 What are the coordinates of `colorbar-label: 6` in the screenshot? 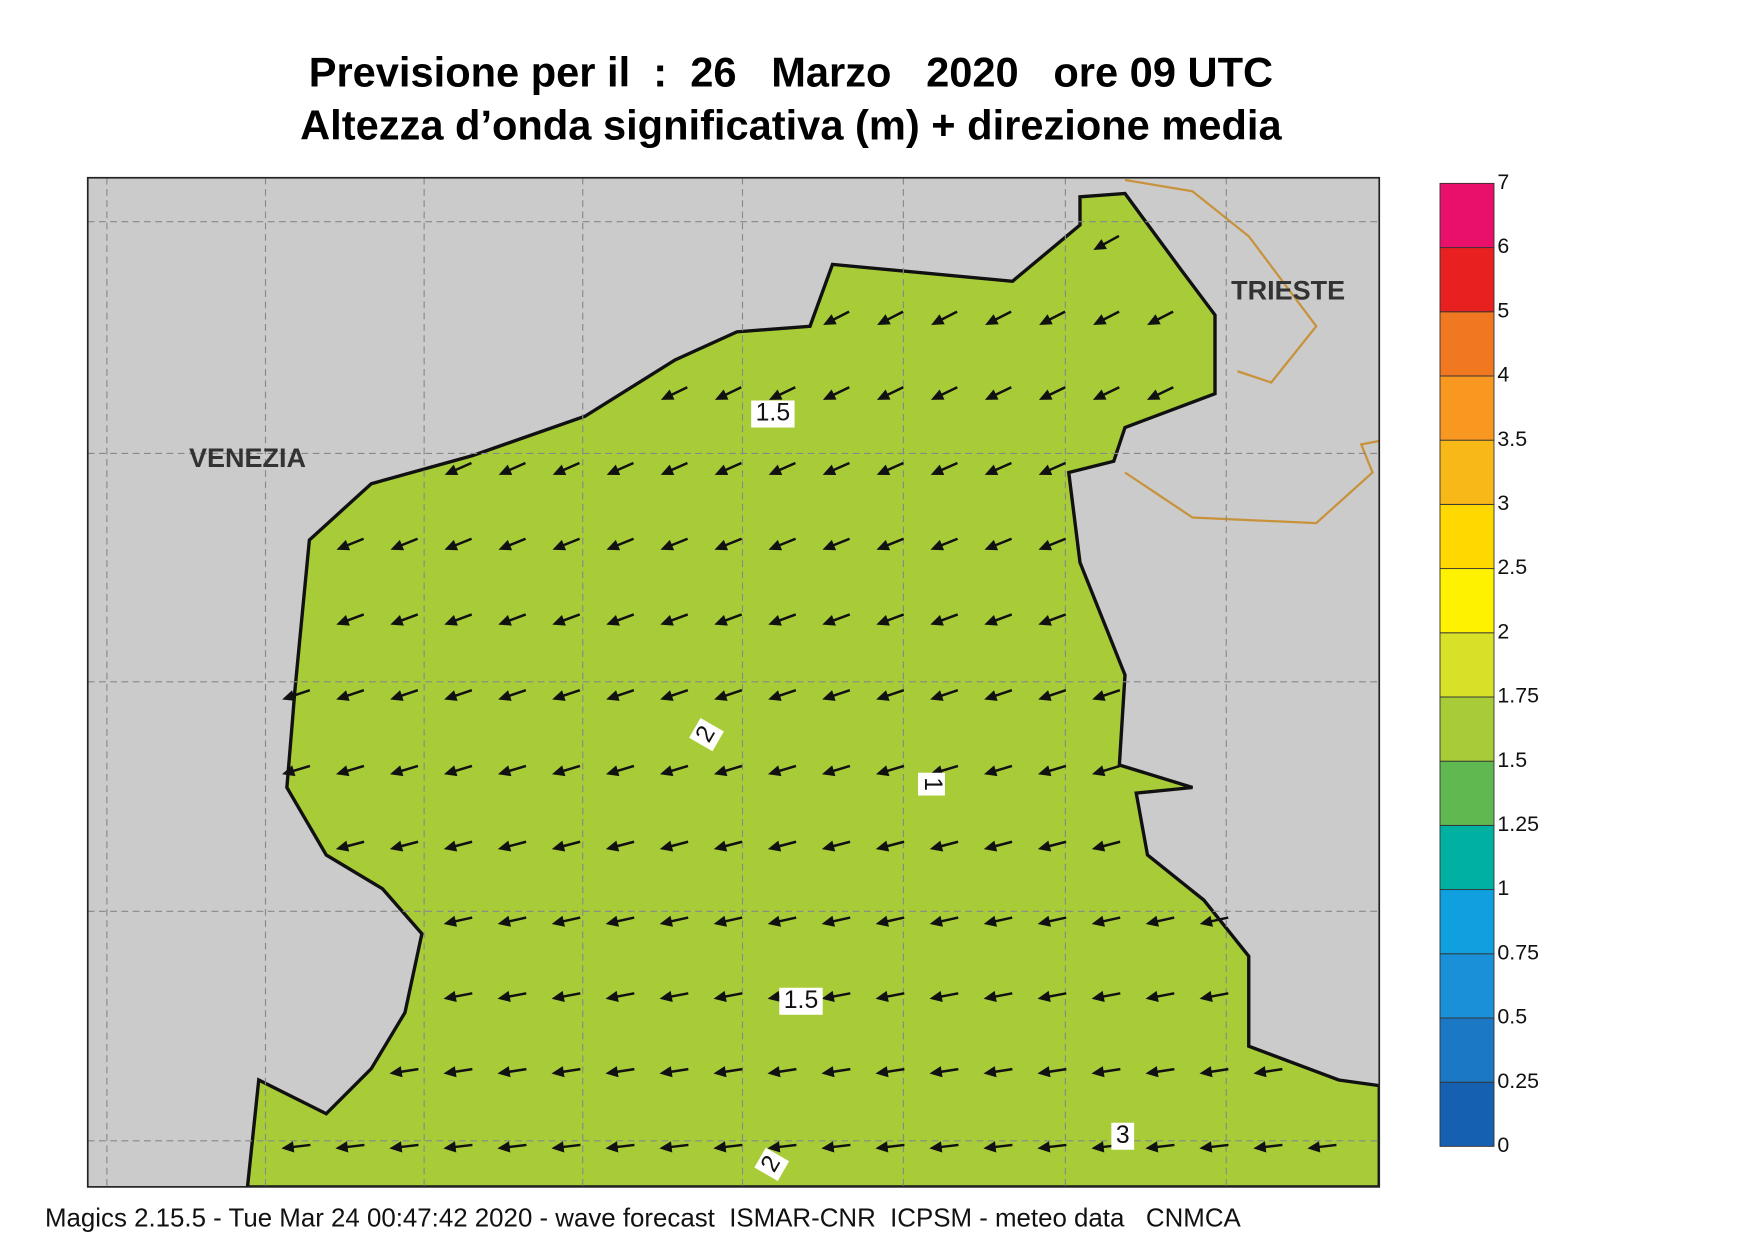 It's located at (1503, 246).